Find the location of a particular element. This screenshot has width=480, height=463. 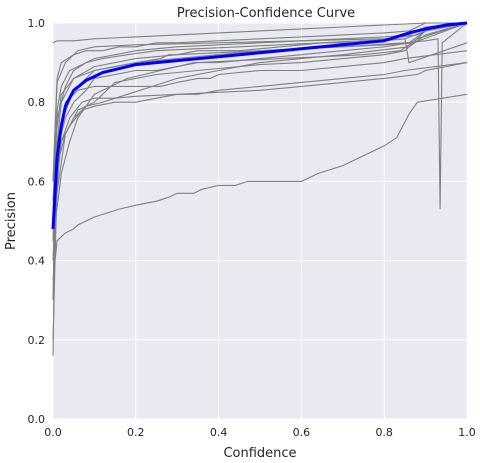

x-tick-label: 0.4 is located at coordinates (219, 432).